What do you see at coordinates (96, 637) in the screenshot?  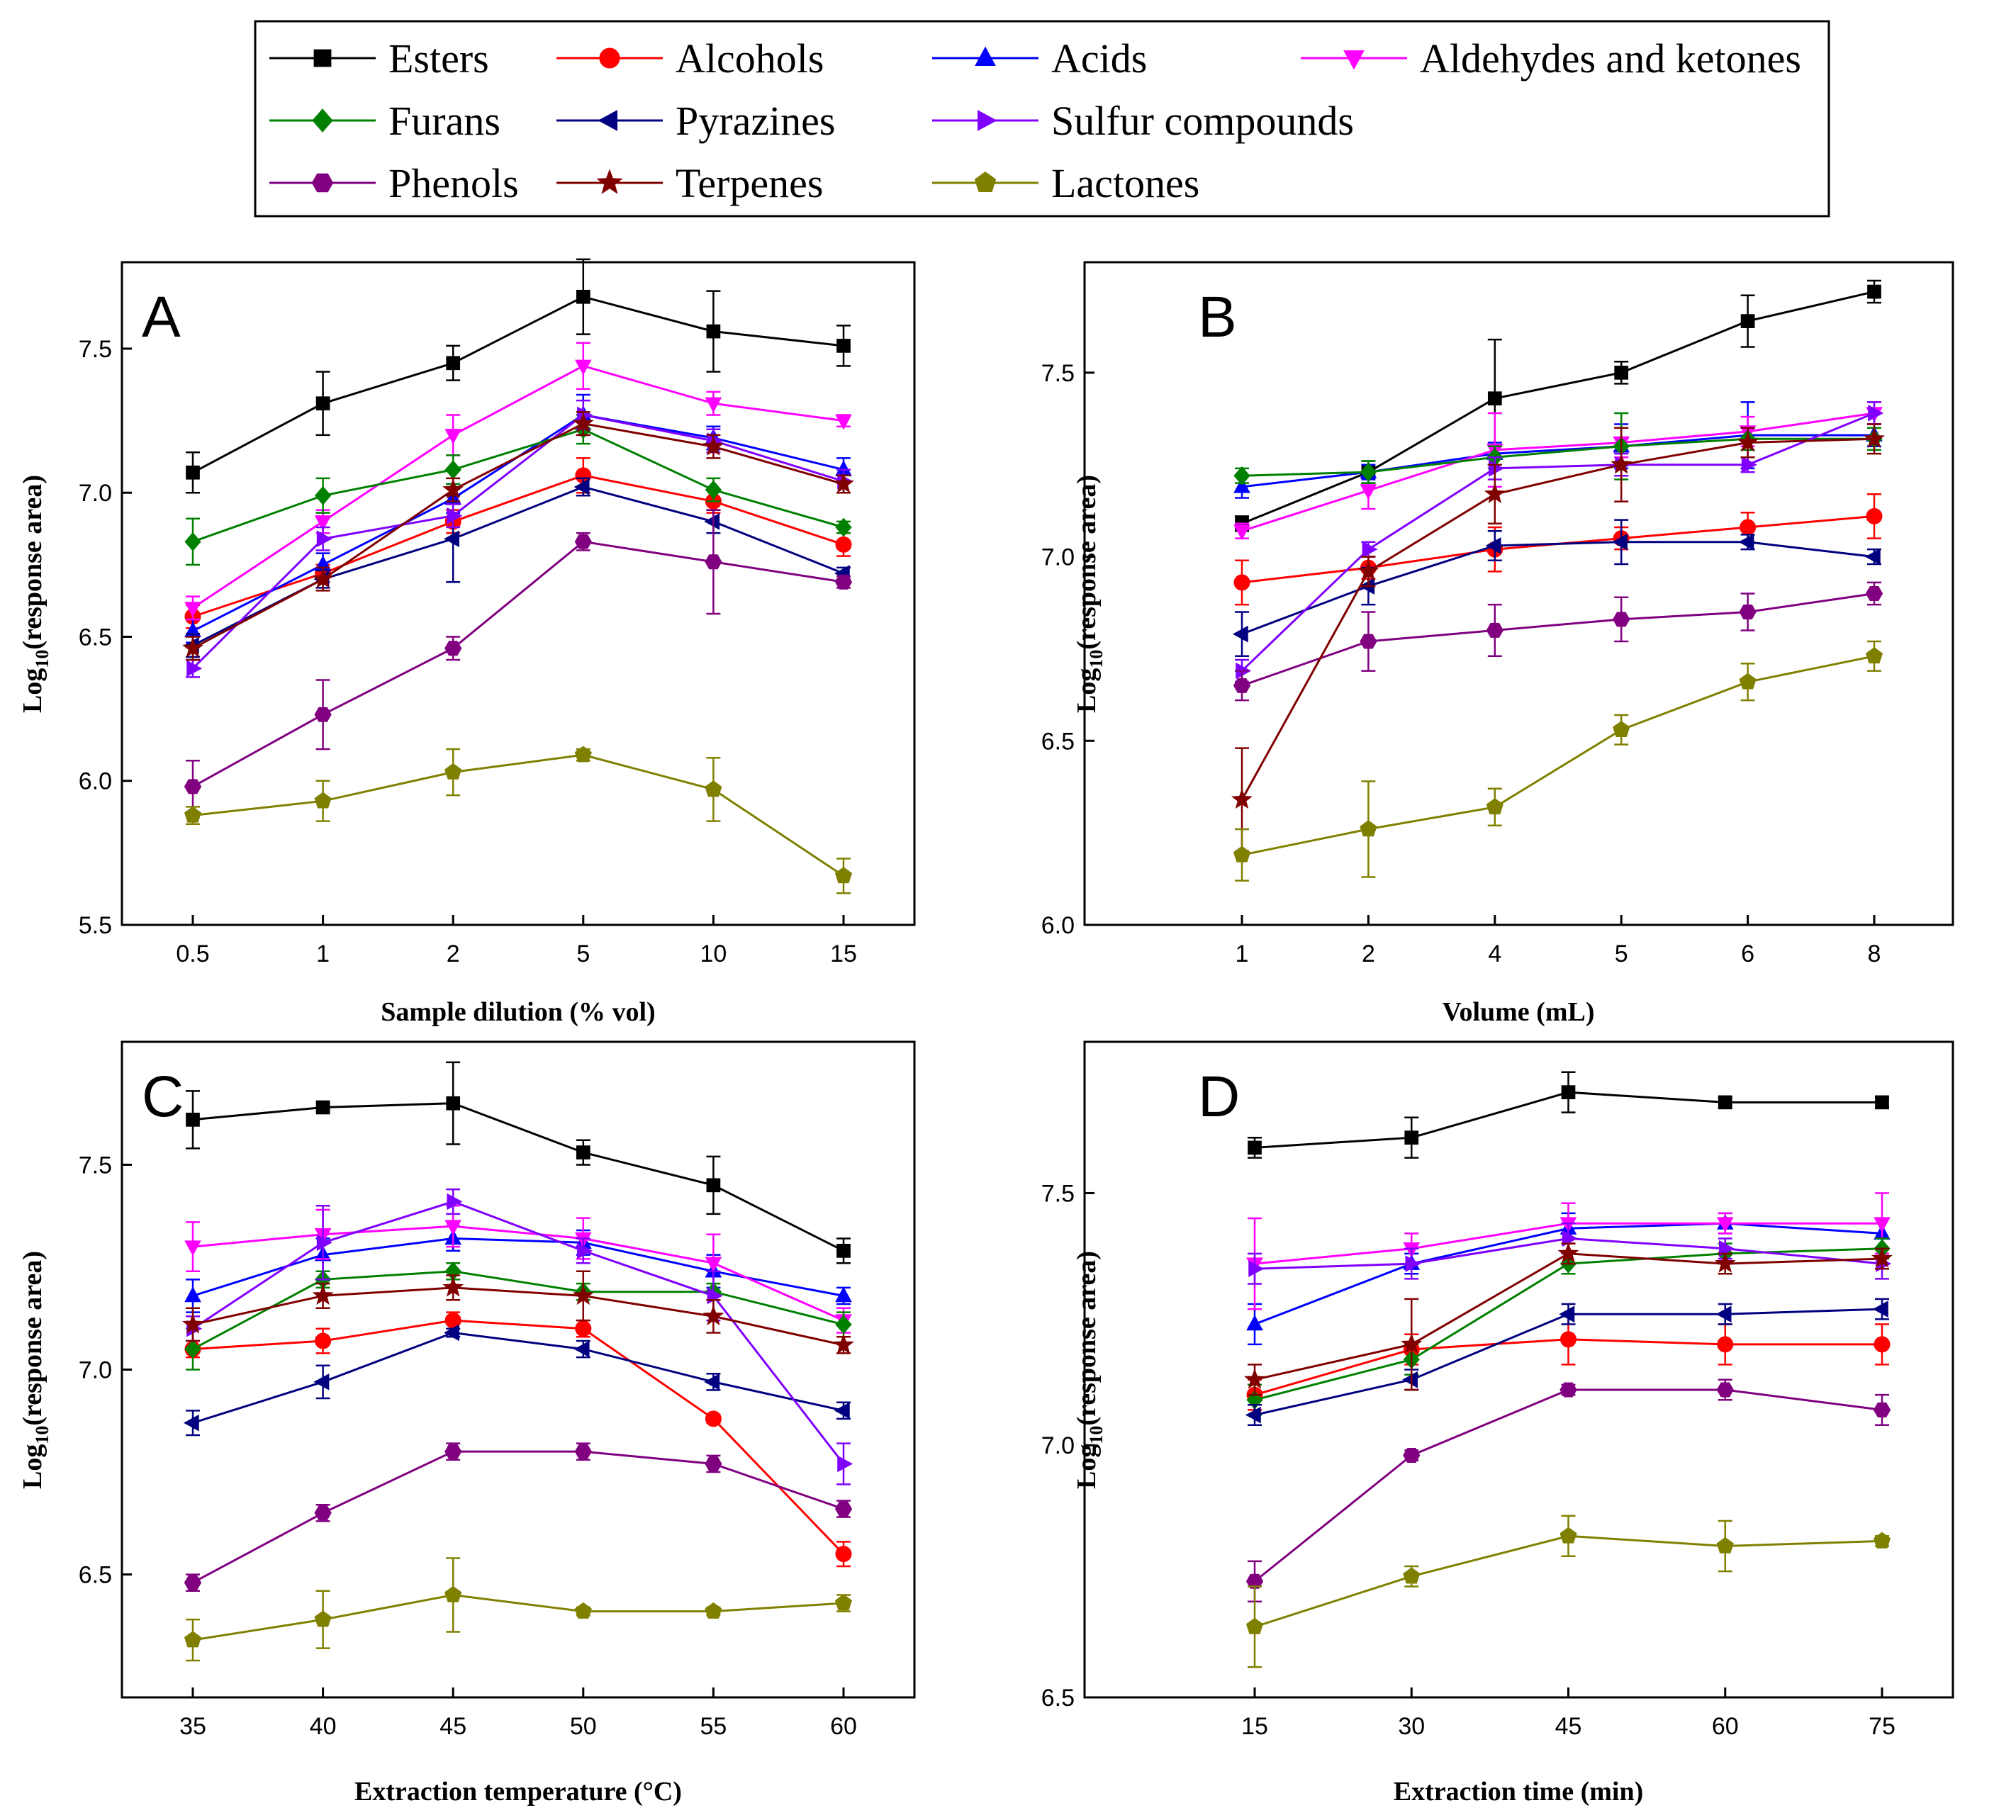 I see `panel-a-ytick-label: 6.5` at bounding box center [96, 637].